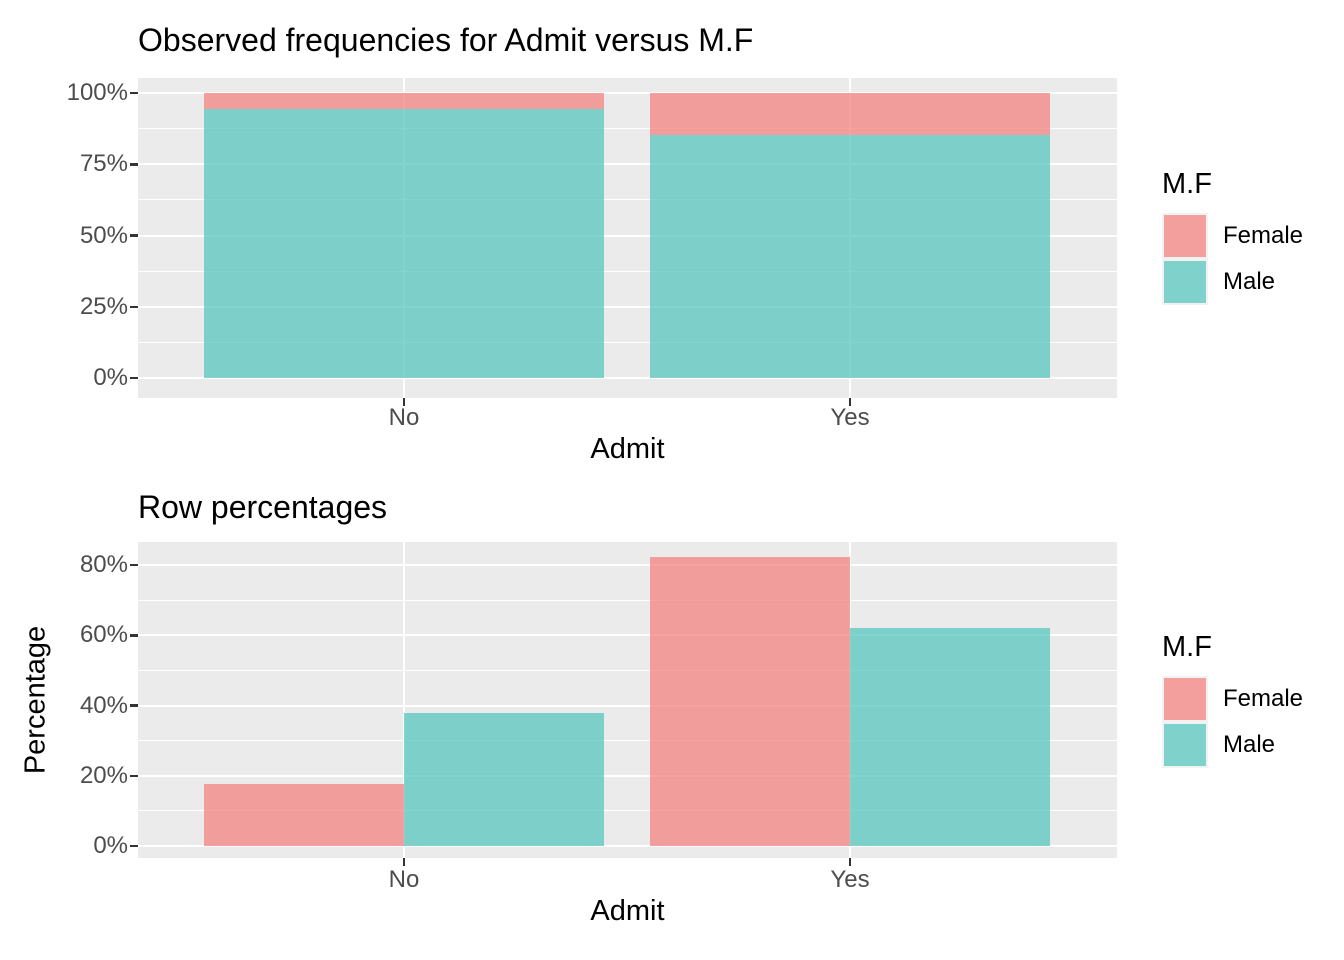 The width and height of the screenshot is (1344, 960). Describe the element at coordinates (97, 92) in the screenshot. I see `y-tick-label: 100%` at that location.